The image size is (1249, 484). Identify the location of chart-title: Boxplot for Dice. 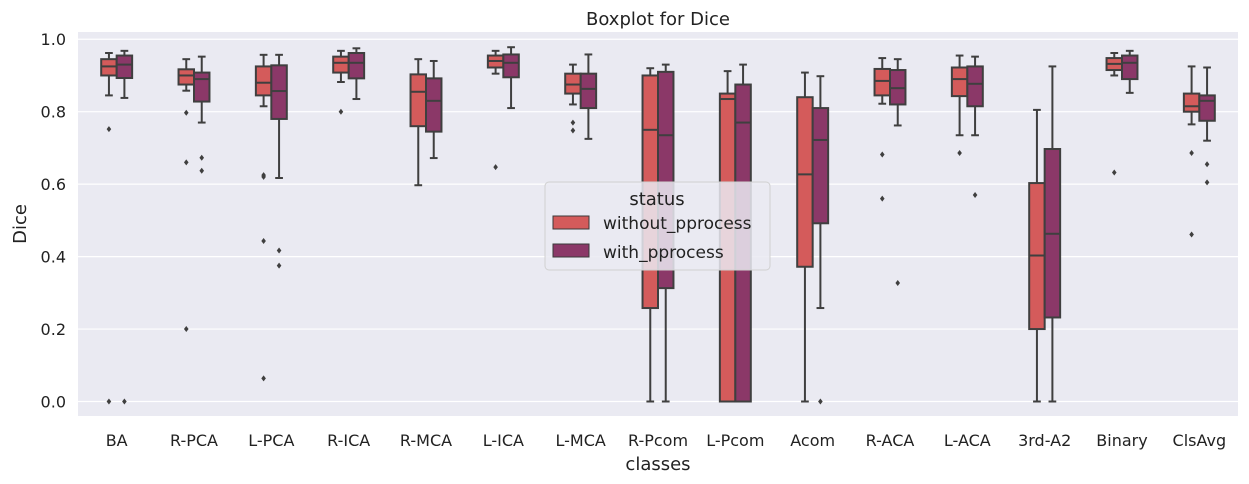
(658, 19).